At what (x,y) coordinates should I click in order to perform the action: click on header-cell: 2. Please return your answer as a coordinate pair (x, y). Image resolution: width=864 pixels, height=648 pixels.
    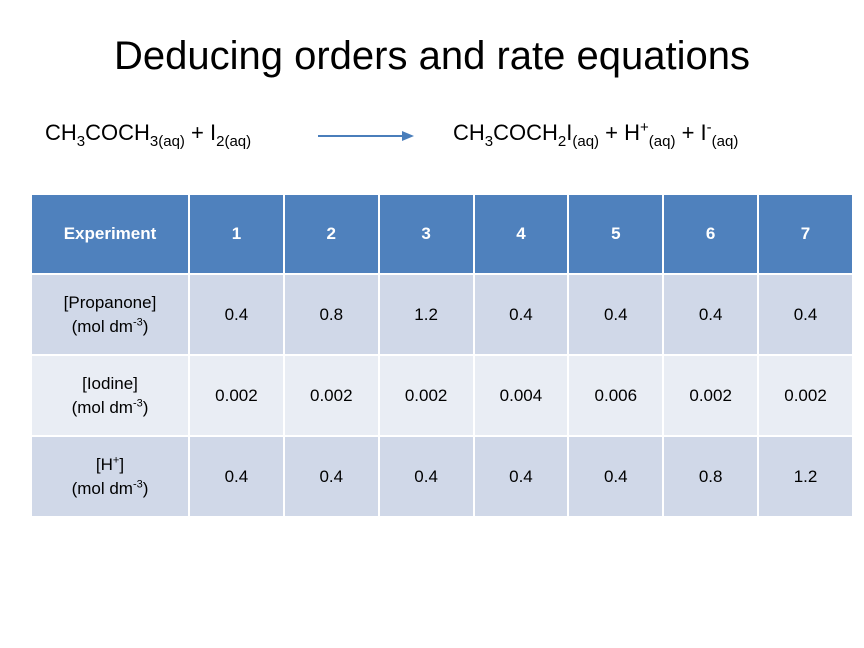
    Looking at the image, I should click on (331, 234).